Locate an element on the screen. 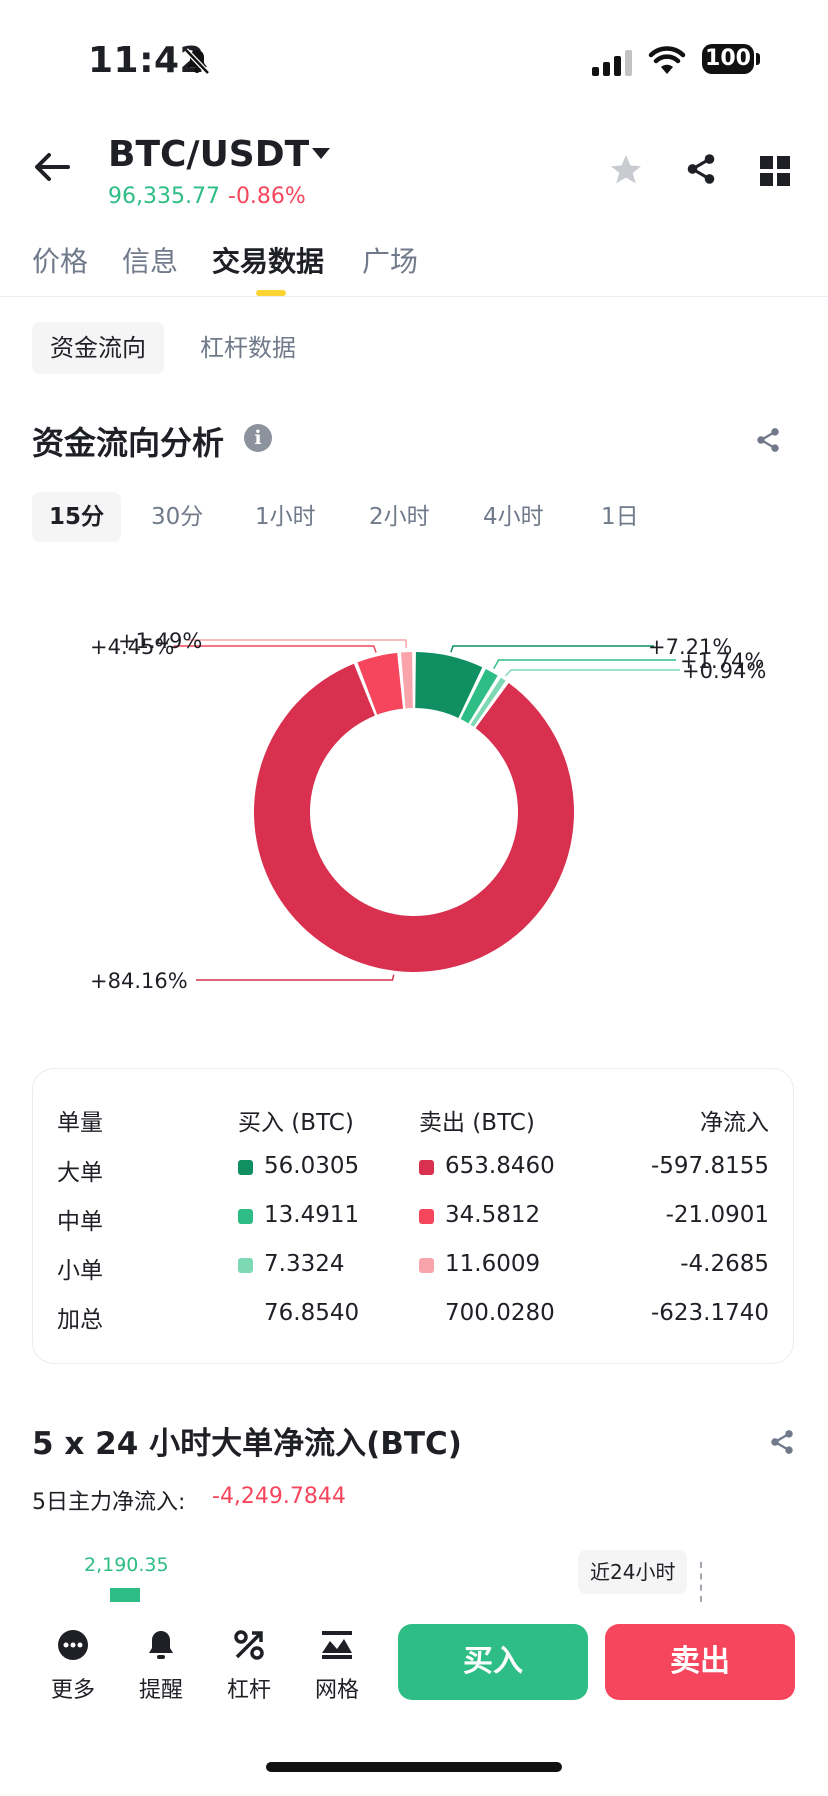 The width and height of the screenshot is (828, 1796). sell-button: 卖出 is located at coordinates (700, 1662).